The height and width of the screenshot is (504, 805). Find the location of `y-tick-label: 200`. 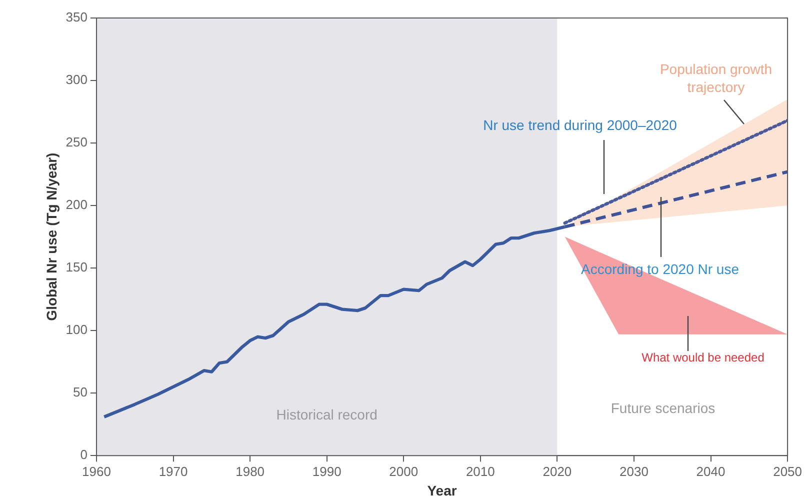

y-tick-label: 200 is located at coordinates (77, 204).